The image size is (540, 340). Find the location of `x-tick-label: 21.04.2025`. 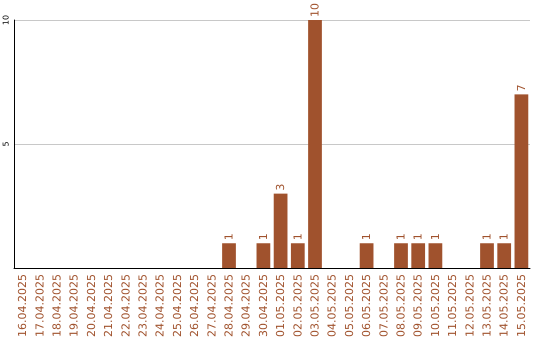

x-tick-label: 21.04.2025 is located at coordinates (109, 306).